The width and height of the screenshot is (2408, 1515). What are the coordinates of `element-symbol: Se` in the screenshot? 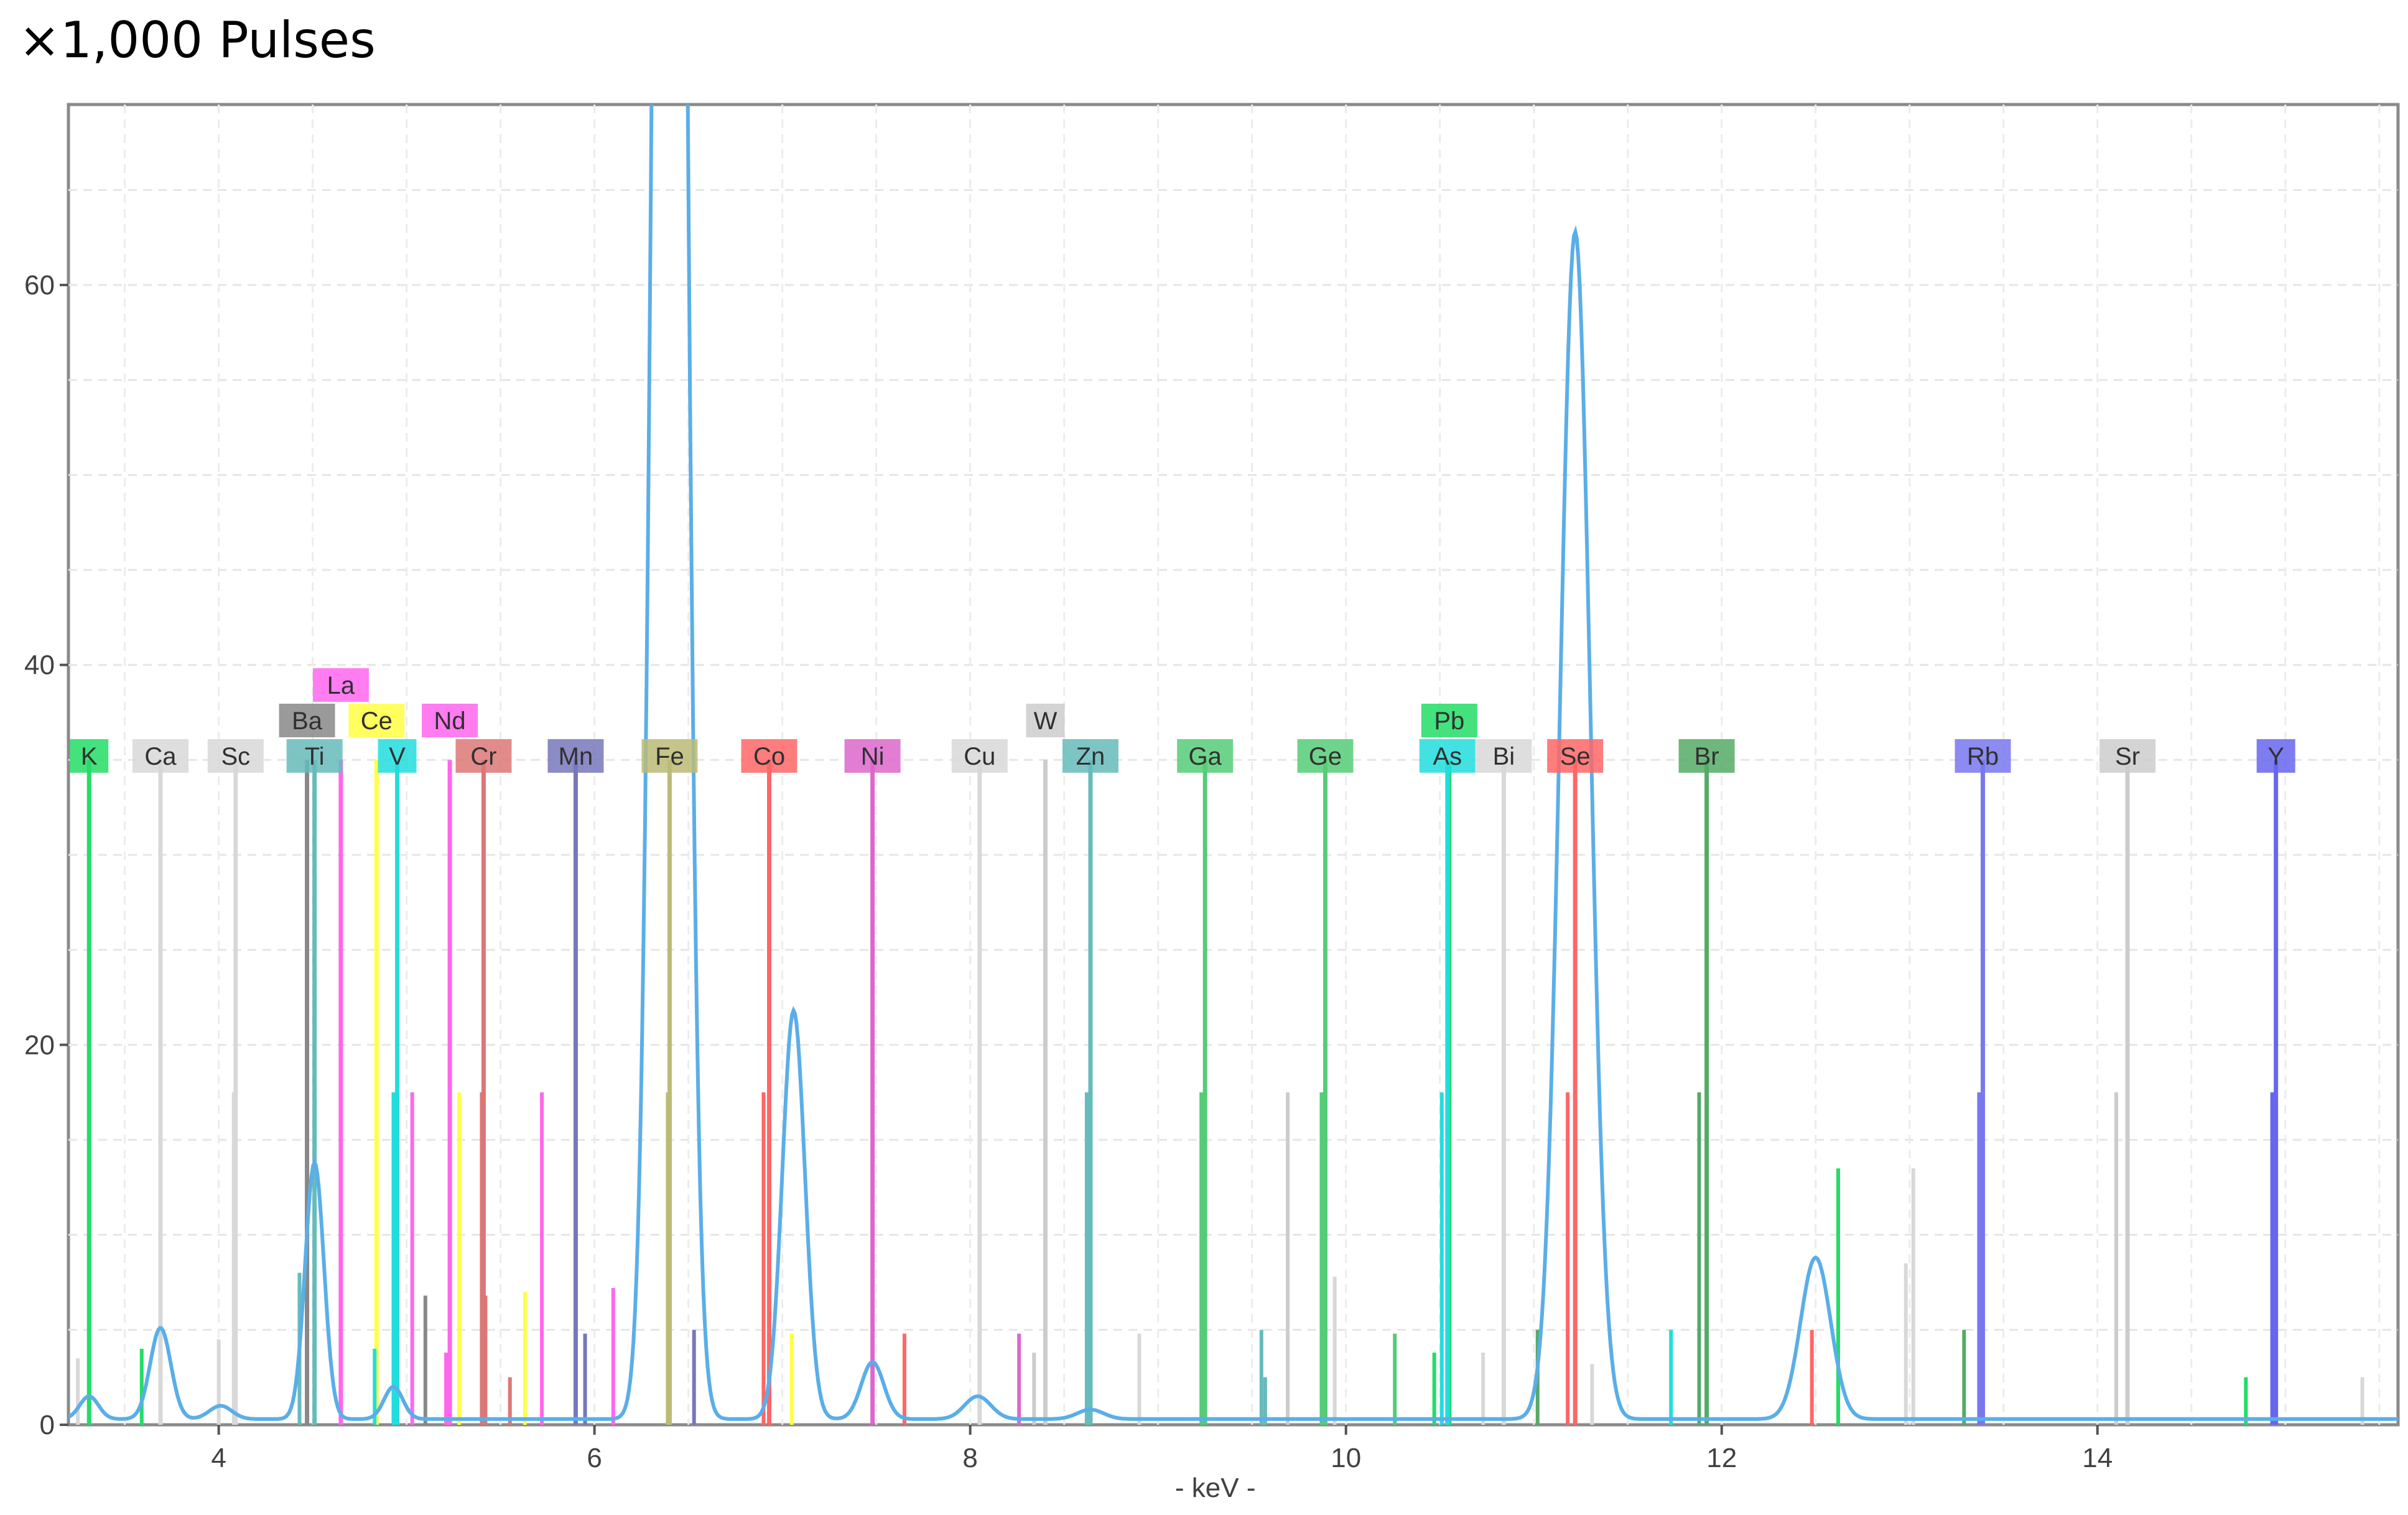 It's located at (1576, 756).